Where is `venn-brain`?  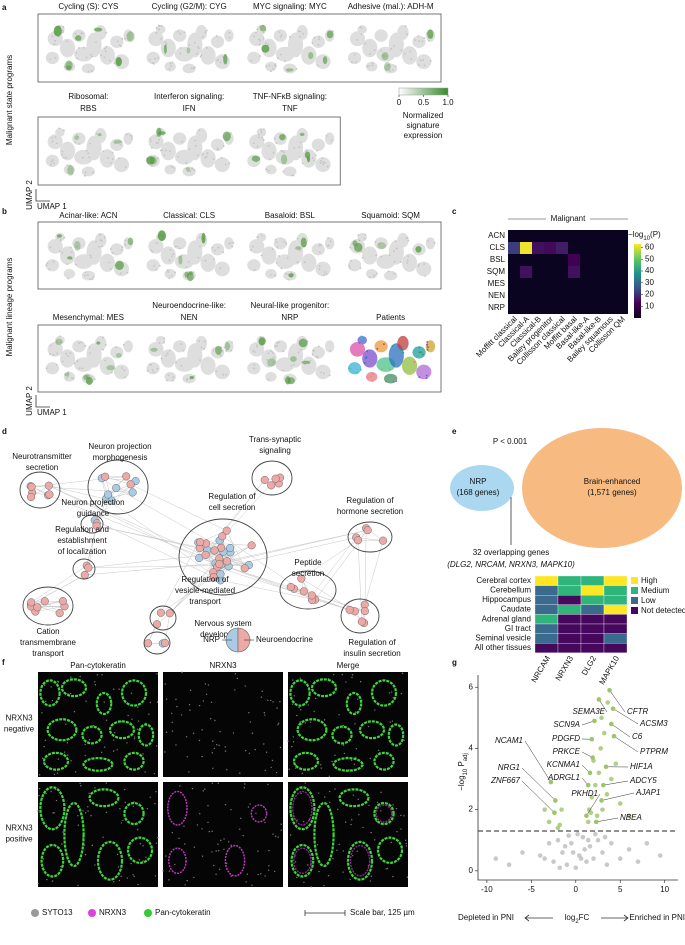 venn-brain is located at coordinates (602, 488).